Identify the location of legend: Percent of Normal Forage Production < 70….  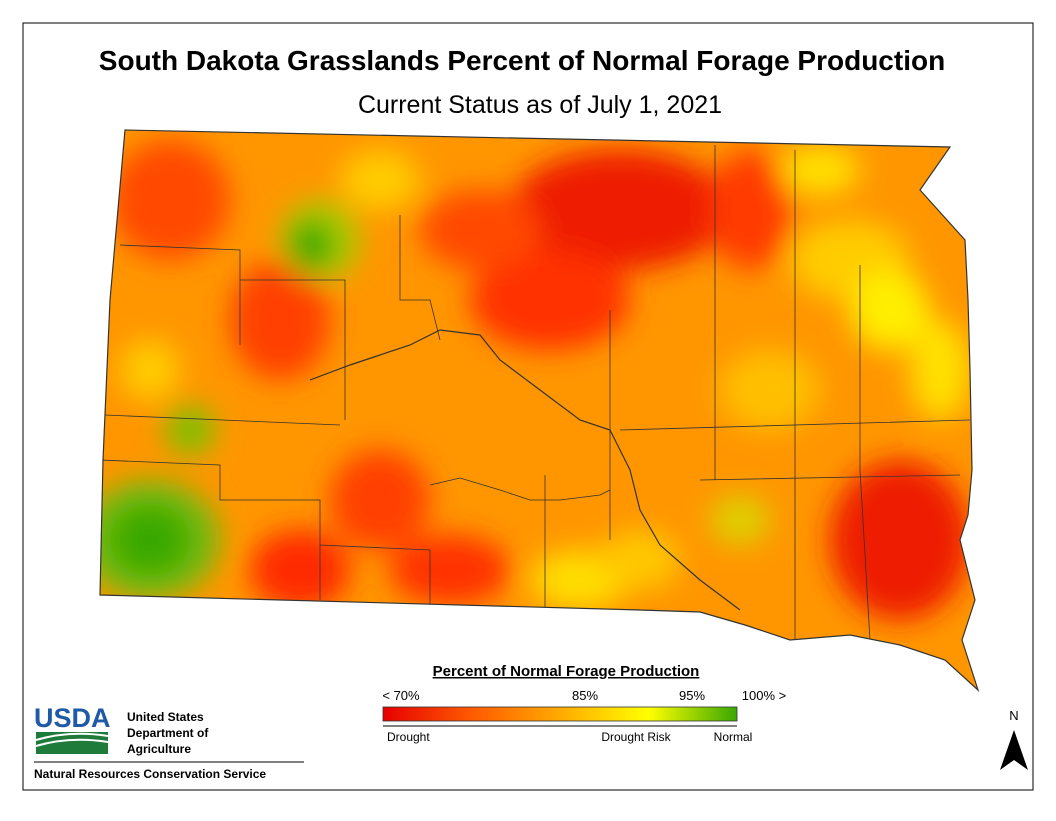
(584, 703).